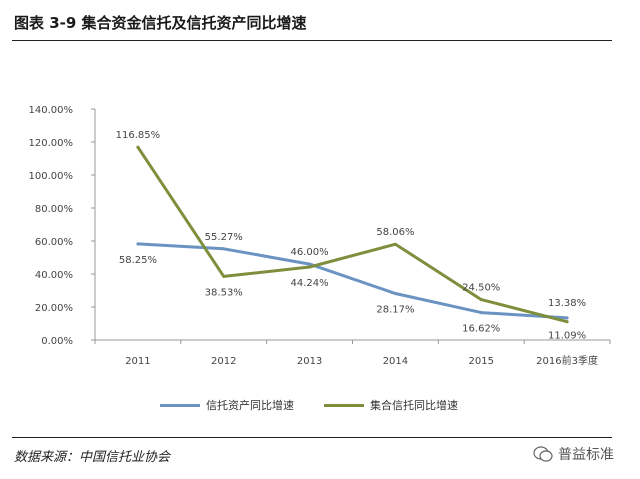 This screenshot has width=640, height=479. What do you see at coordinates (51, 110) in the screenshot?
I see `y-tick-label: 140.00%` at bounding box center [51, 110].